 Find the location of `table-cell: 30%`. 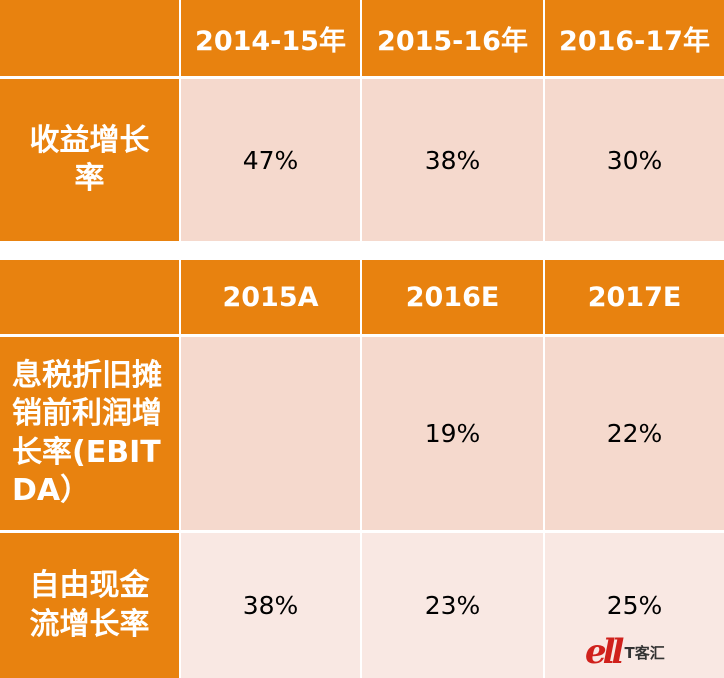

table-cell: 30% is located at coordinates (633, 160).